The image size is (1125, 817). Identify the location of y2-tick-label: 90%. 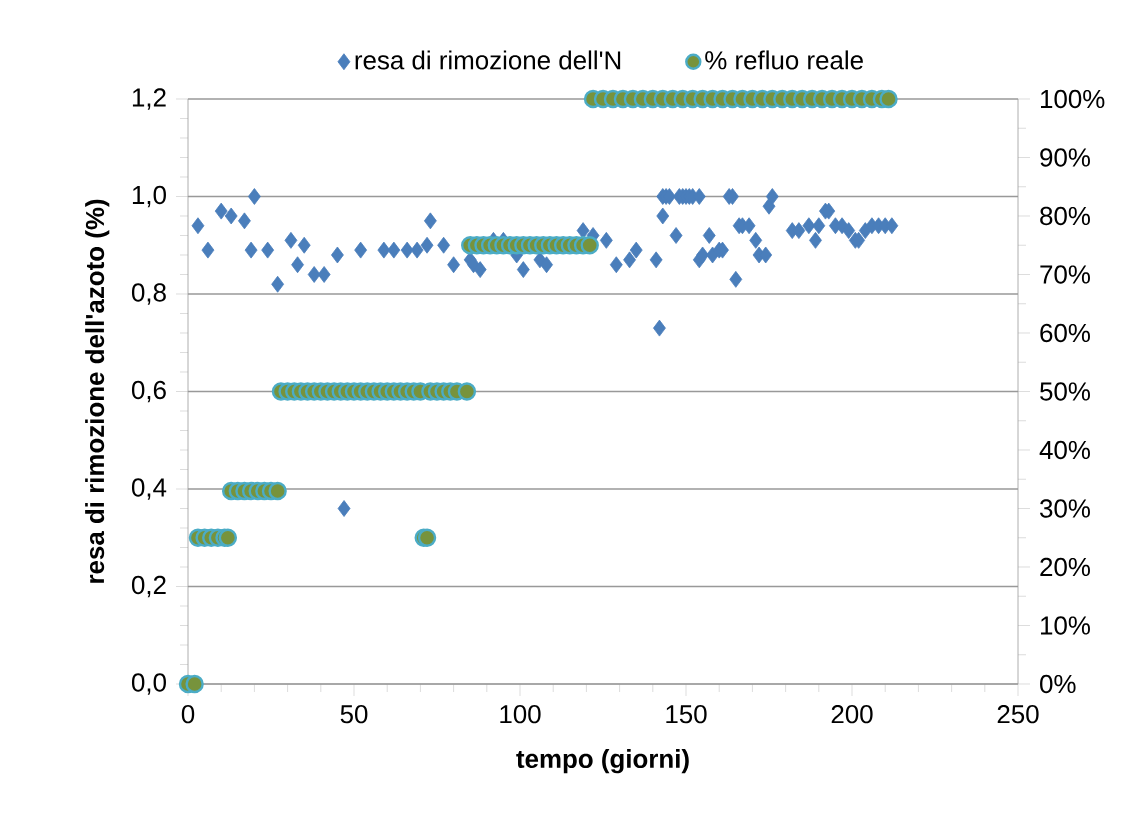
(1065, 157).